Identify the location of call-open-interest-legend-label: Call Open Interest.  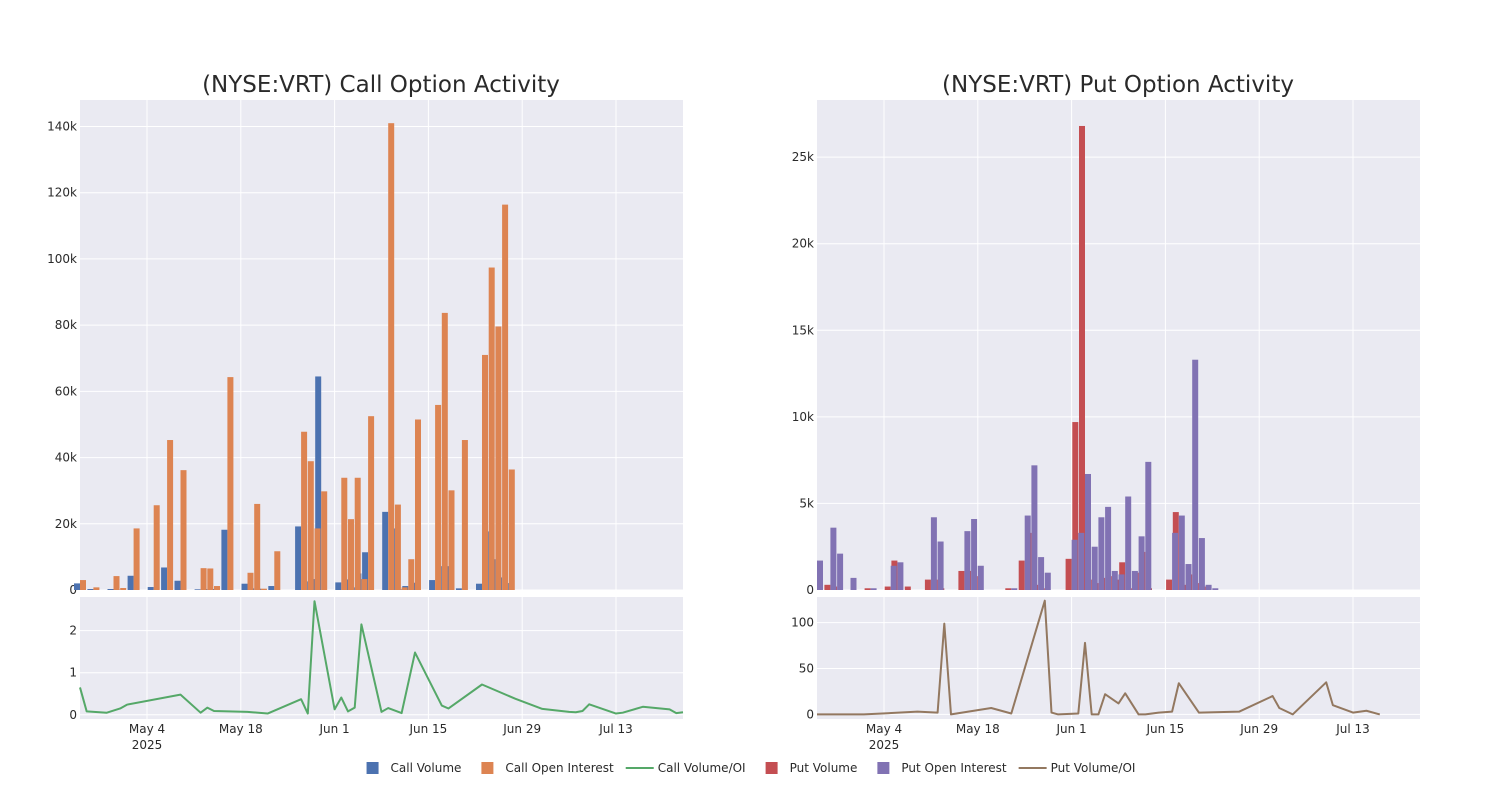
(559, 768).